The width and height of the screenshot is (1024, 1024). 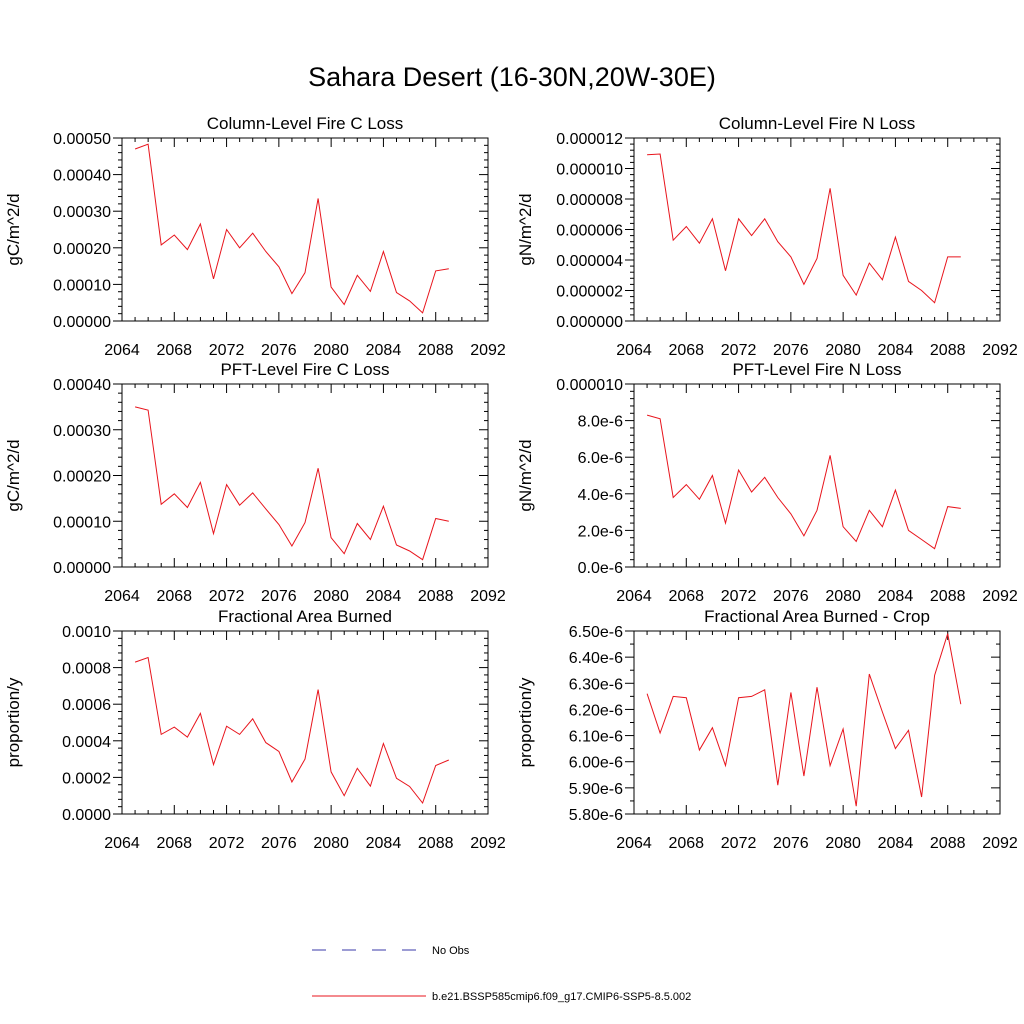 What do you see at coordinates (589, 139) in the screenshot?
I see `y-tick-label: 0.000012` at bounding box center [589, 139].